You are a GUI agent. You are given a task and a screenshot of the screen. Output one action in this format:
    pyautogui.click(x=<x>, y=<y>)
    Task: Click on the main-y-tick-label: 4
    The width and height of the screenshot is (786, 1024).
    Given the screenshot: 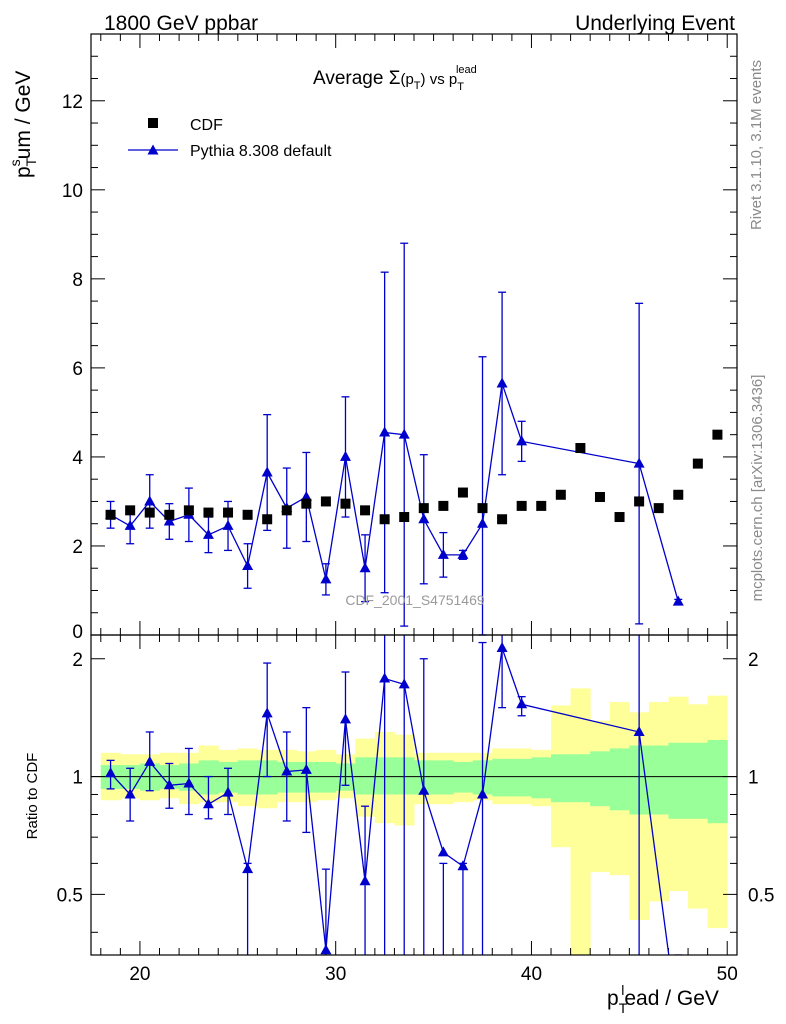 What is the action you would take?
    pyautogui.click(x=77, y=458)
    